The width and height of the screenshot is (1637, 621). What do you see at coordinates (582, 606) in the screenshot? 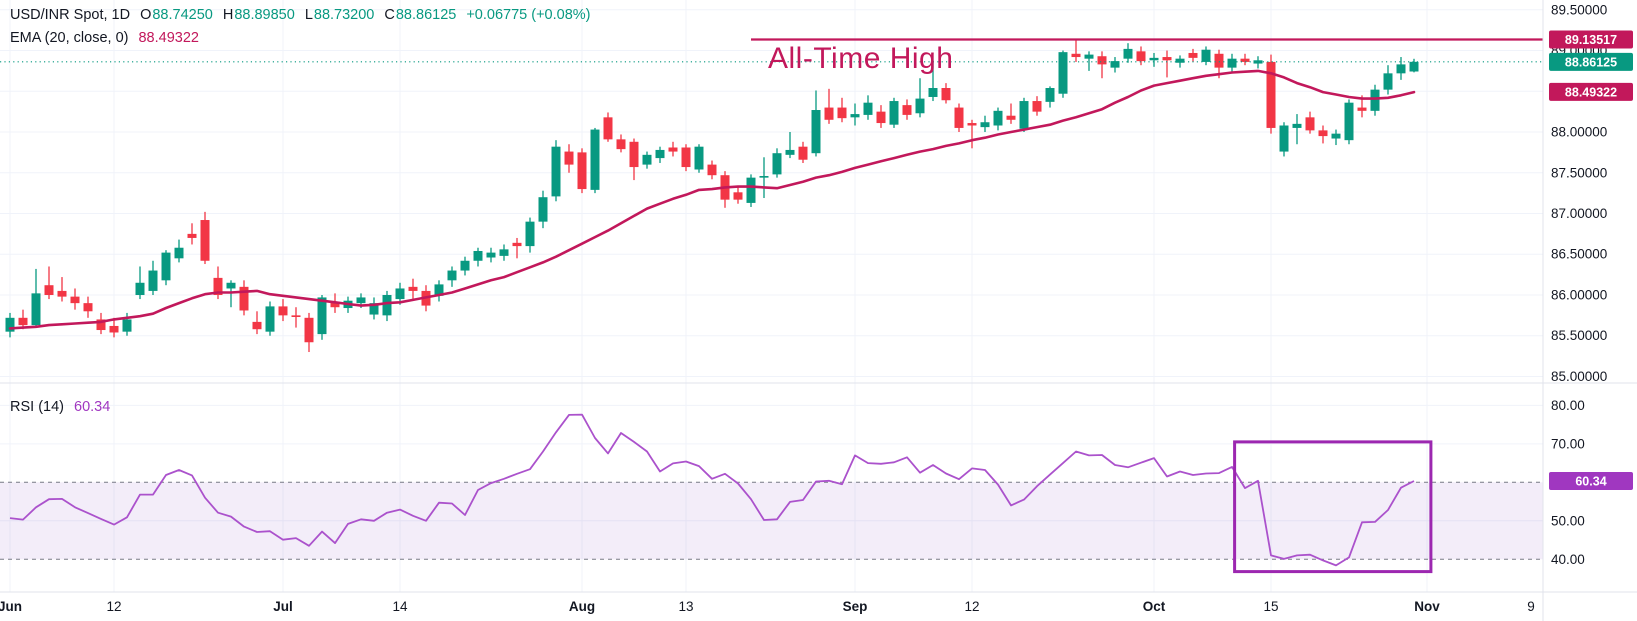
I see `time-axis-label: Aug` at bounding box center [582, 606].